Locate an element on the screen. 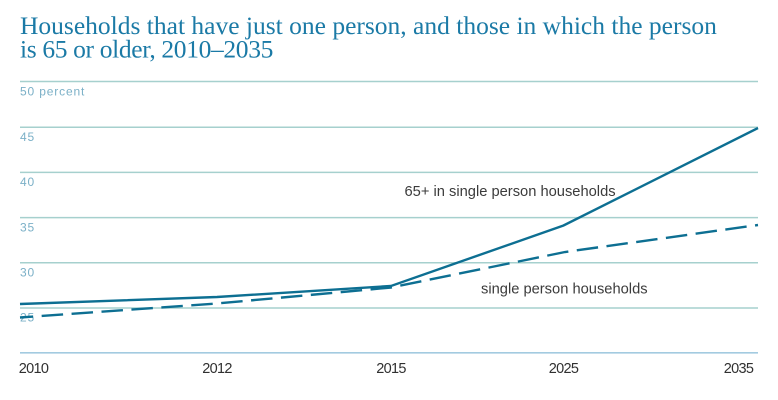 Image resolution: width=778 pixels, height=400 pixels. svg-text: 45 is located at coordinates (27, 137).